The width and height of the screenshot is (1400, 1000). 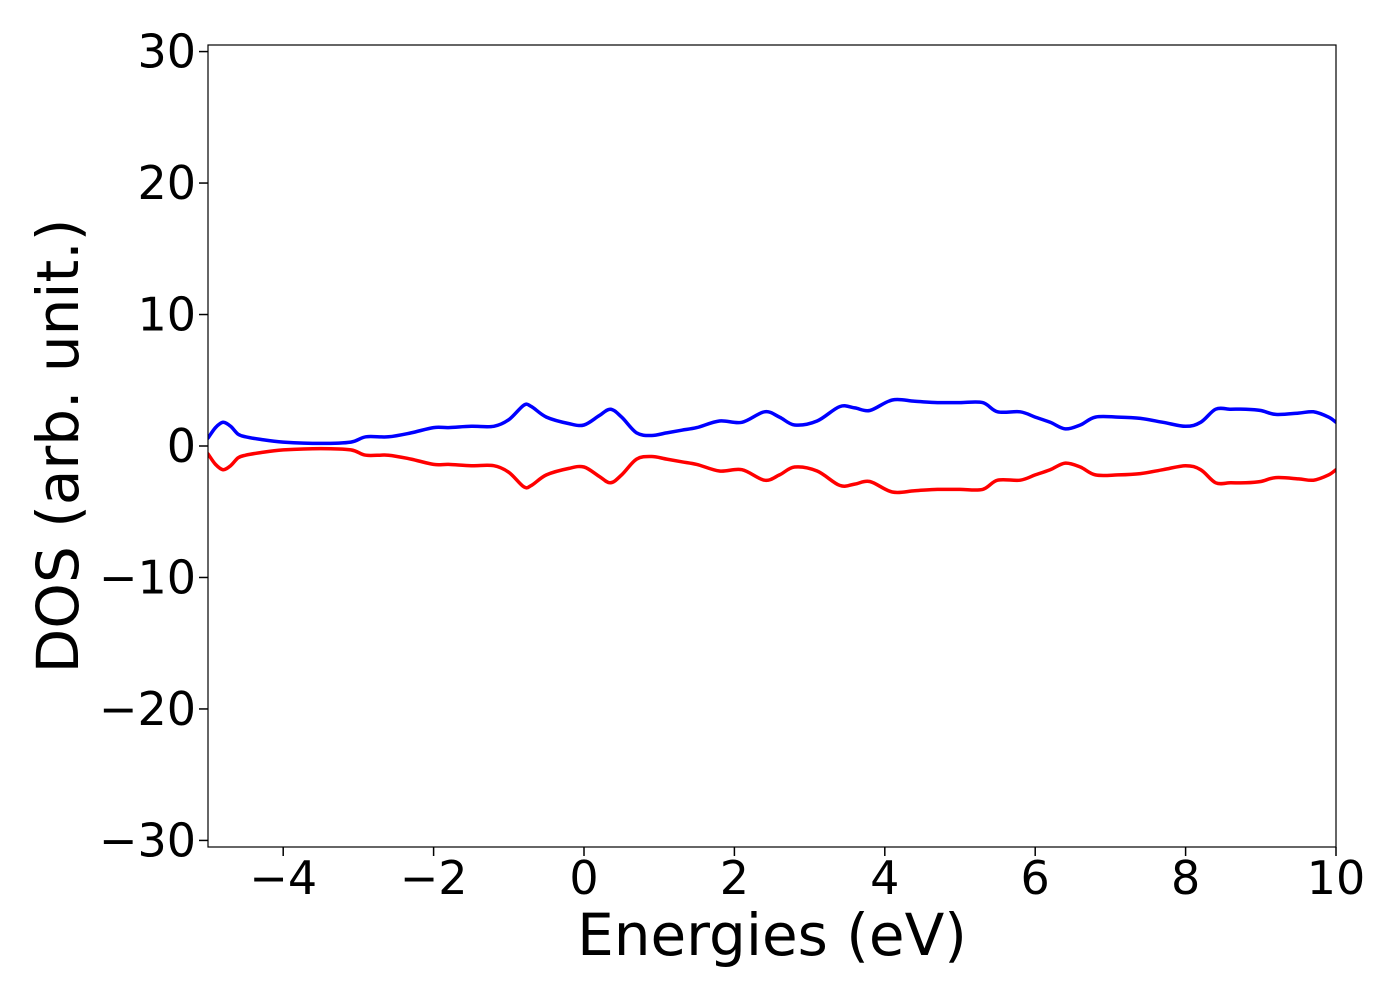 I want to click on x-tick-label: −4, so click(x=283, y=878).